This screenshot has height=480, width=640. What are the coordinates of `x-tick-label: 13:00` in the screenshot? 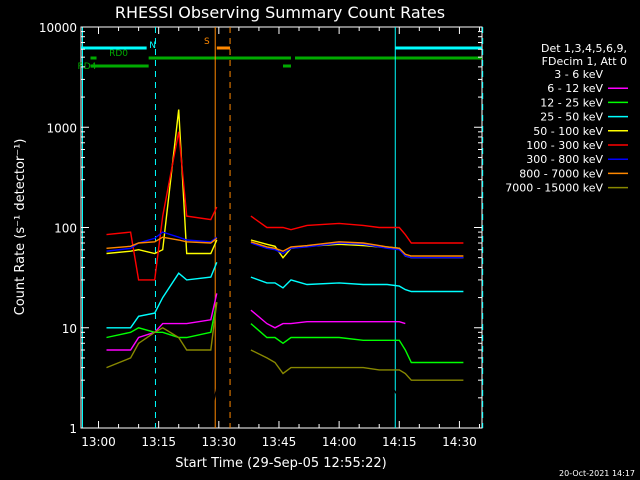 It's located at (98, 442).